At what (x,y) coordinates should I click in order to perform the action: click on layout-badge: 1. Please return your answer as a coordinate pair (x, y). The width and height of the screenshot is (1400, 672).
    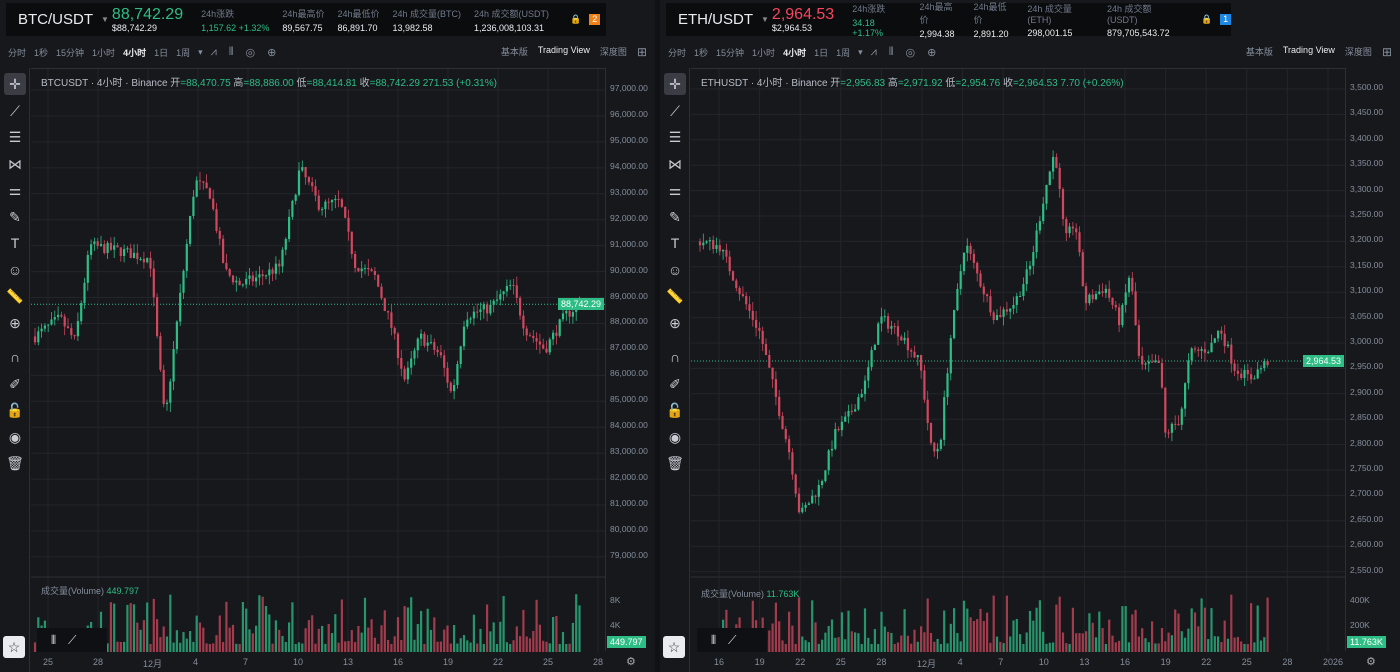
    Looking at the image, I should click on (1225, 19).